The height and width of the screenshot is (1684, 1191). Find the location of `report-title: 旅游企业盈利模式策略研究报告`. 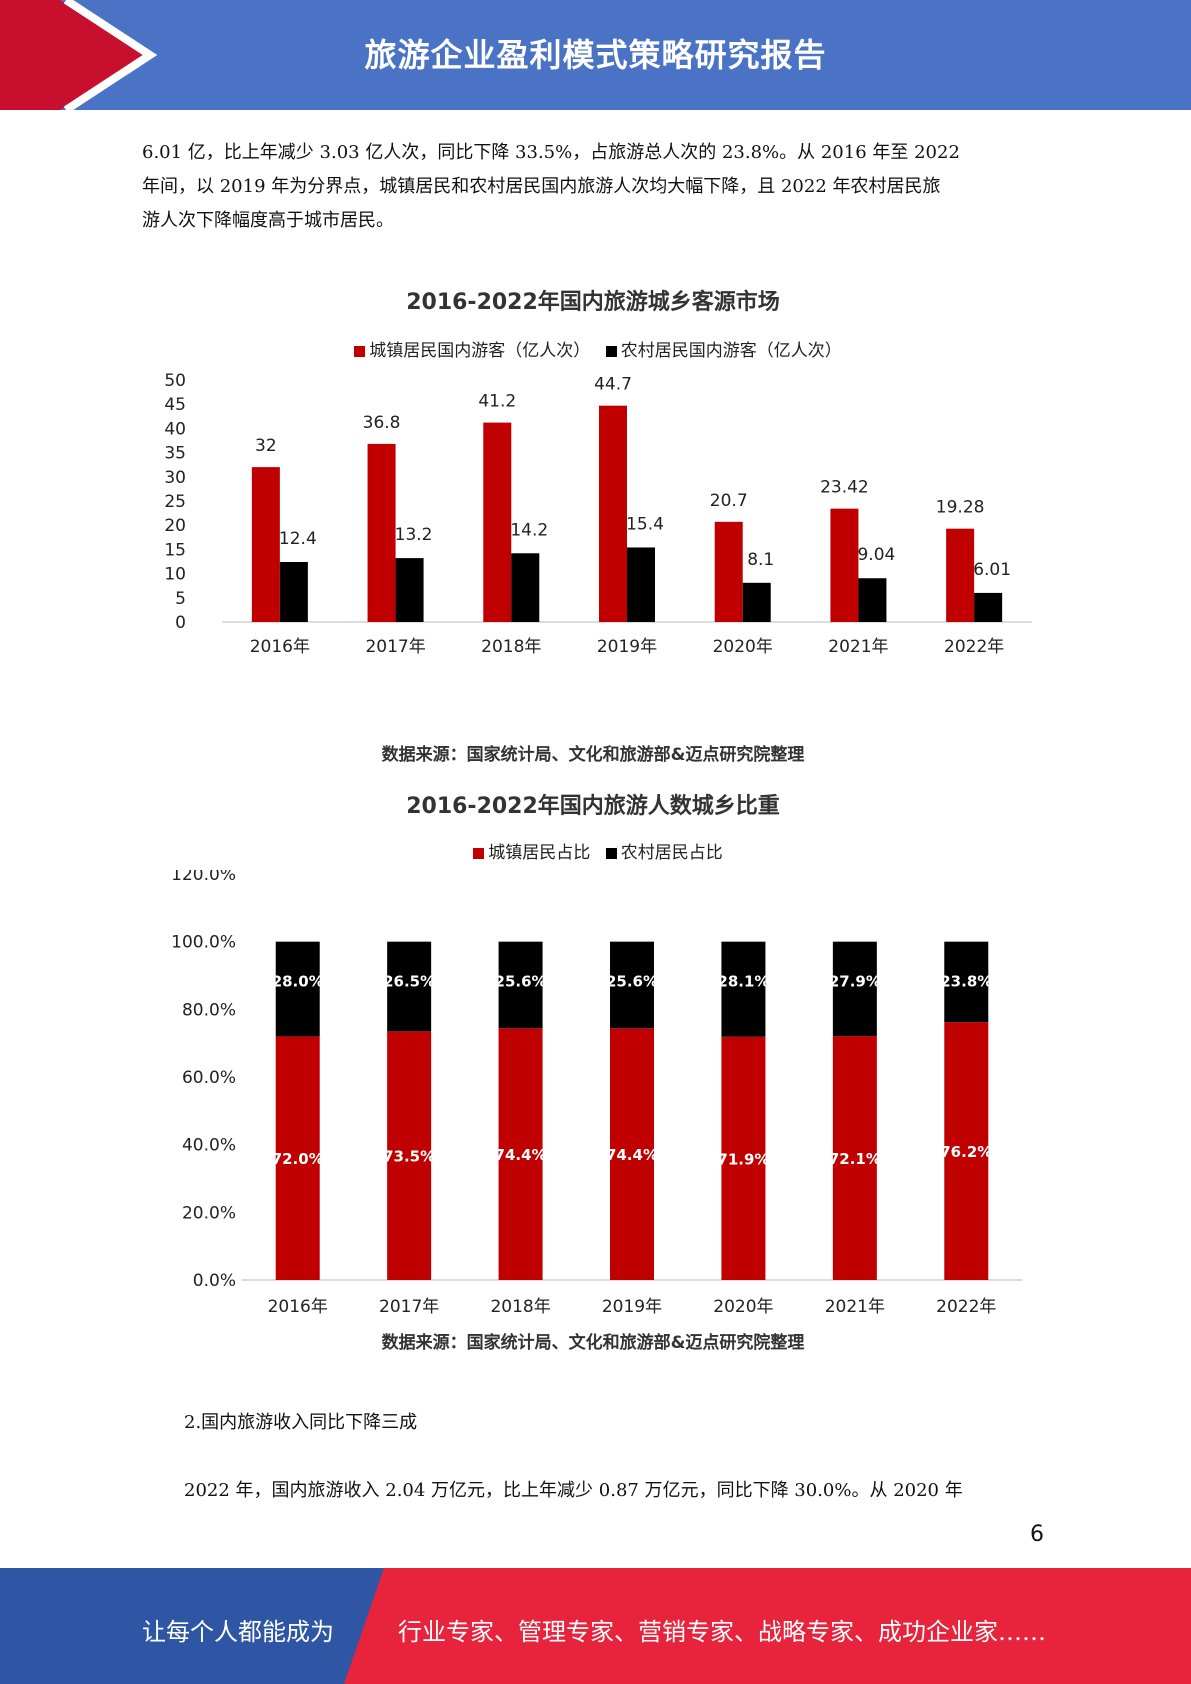

report-title: 旅游企业盈利模式策略研究报告 is located at coordinates (595, 55).